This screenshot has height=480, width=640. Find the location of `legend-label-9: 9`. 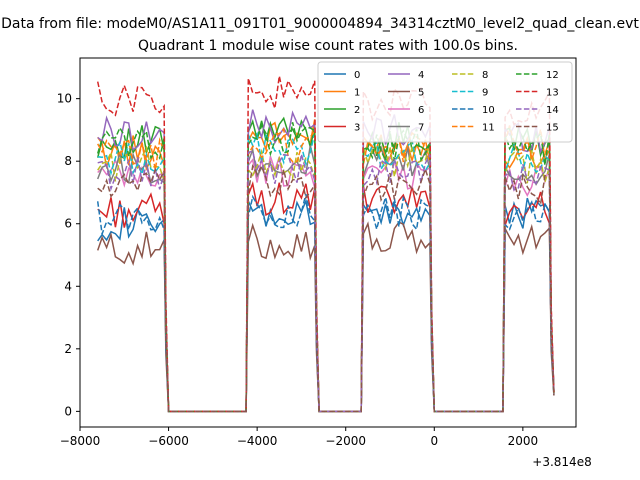

legend-label-9: 9 is located at coordinates (485, 93).